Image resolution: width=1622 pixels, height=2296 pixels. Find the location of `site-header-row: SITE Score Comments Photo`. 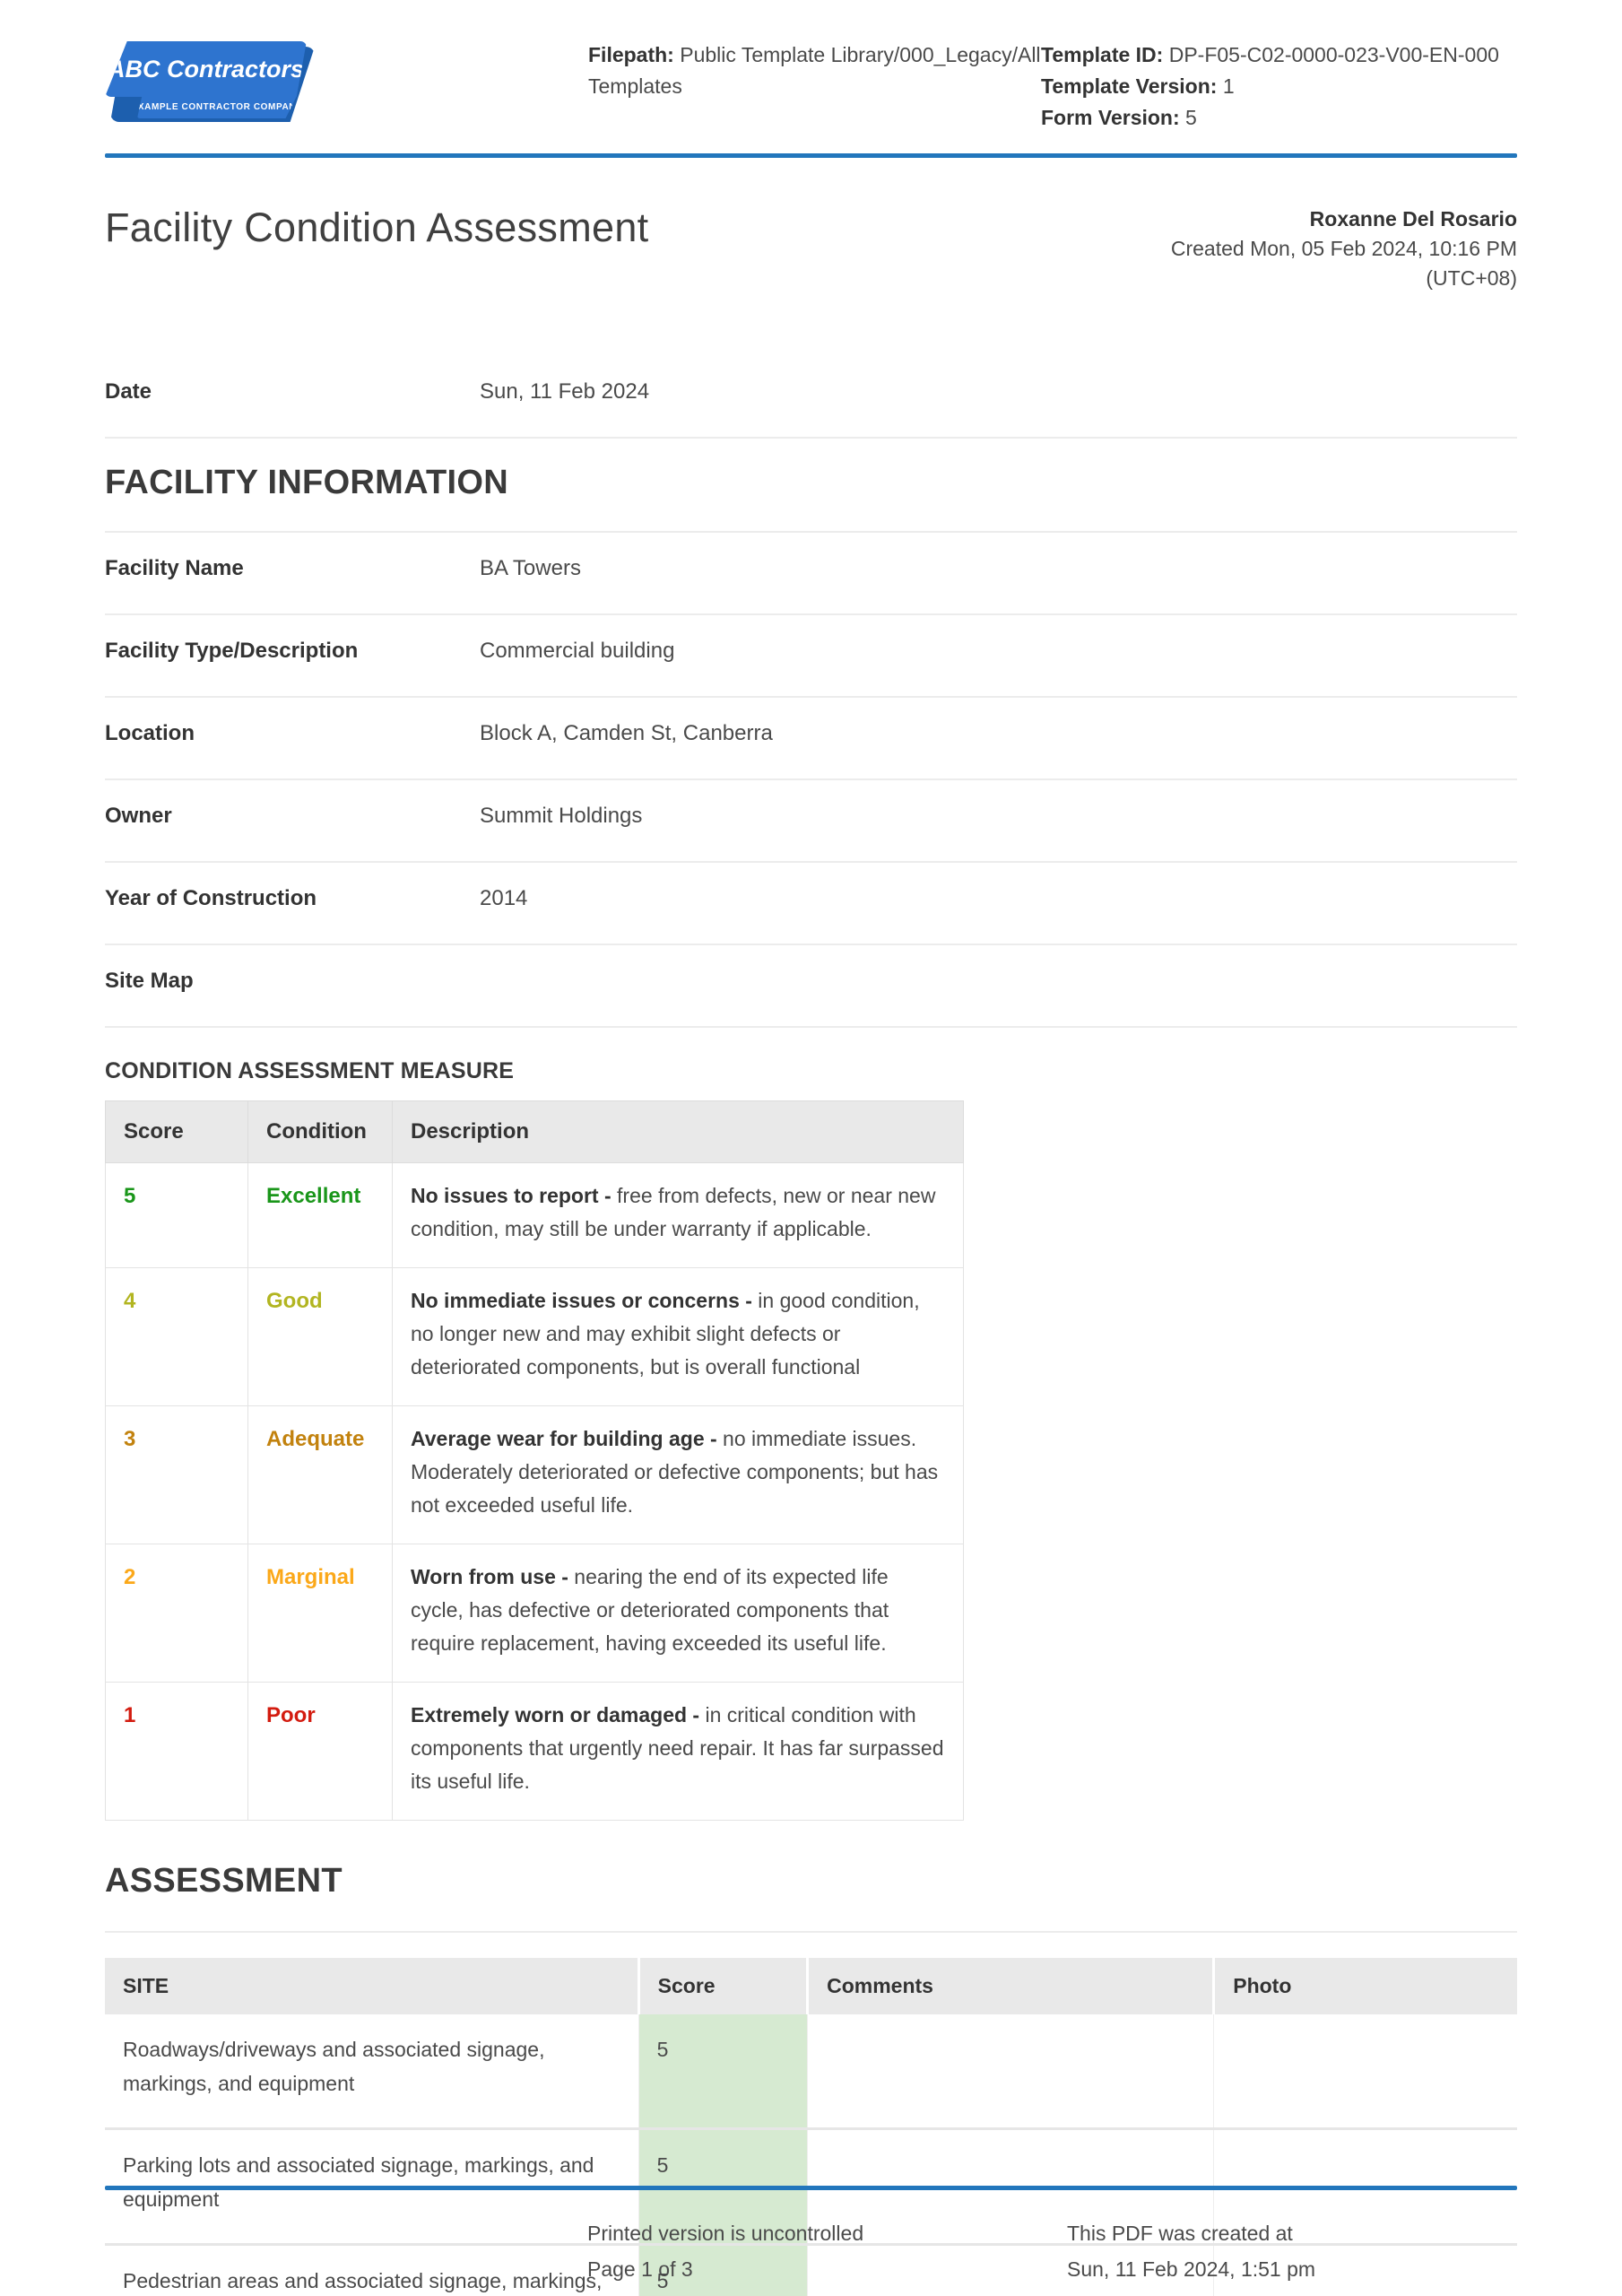

site-header-row: SITE Score Comments Photo is located at coordinates (811, 1986).